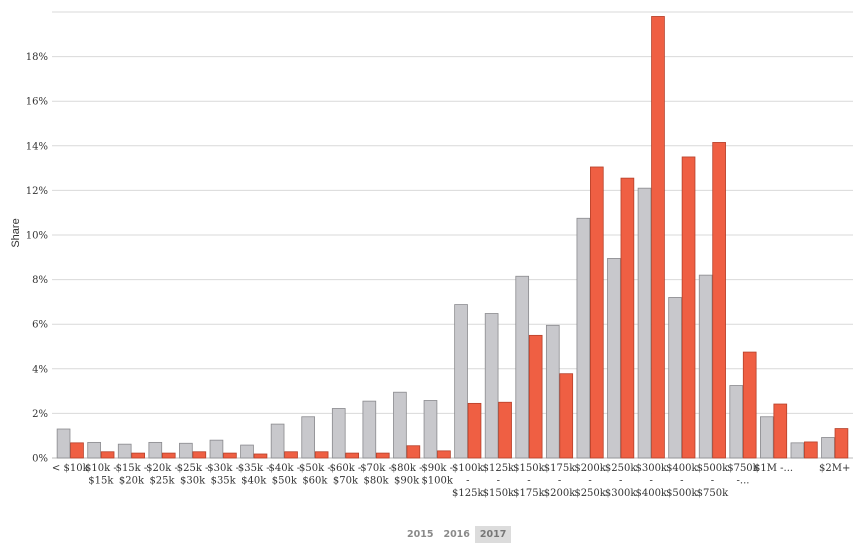 The height and width of the screenshot is (551, 857). What do you see at coordinates (493, 534) in the screenshot?
I see `legend-item-2017: 2017` at bounding box center [493, 534].